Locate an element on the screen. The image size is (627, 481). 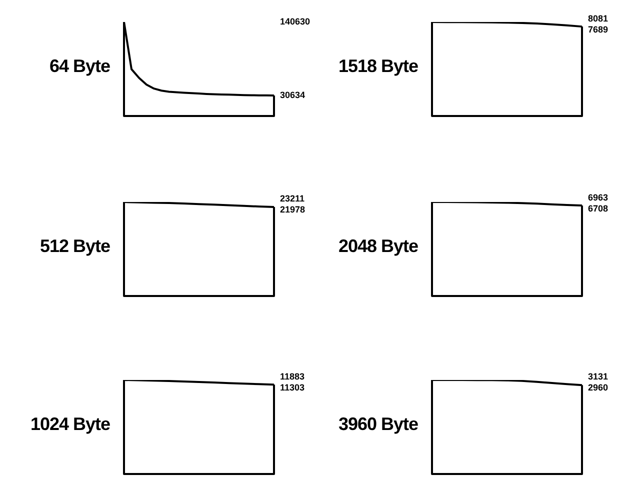
text: 512 Byte is located at coordinates (74, 246).